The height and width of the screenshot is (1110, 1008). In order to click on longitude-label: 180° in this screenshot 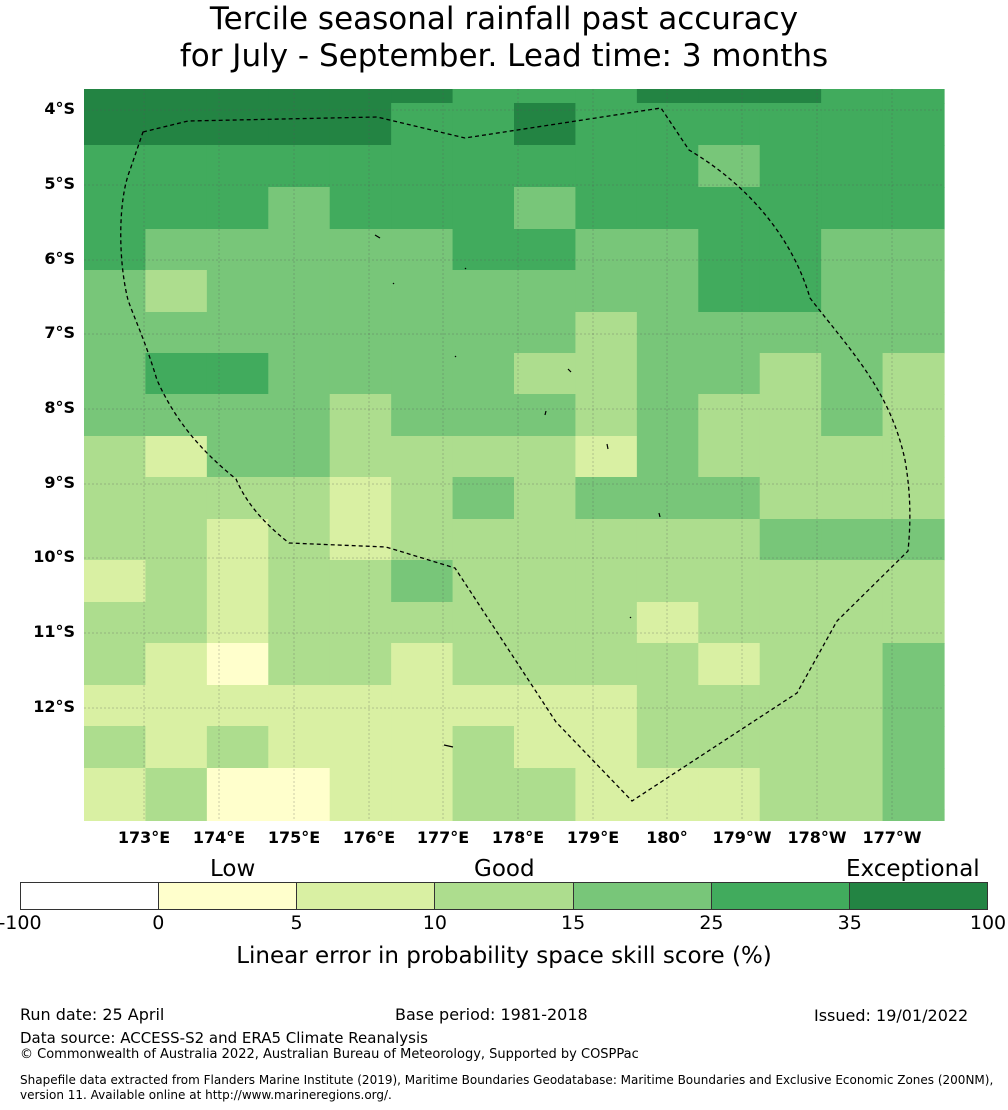, I will do `click(667, 837)`.